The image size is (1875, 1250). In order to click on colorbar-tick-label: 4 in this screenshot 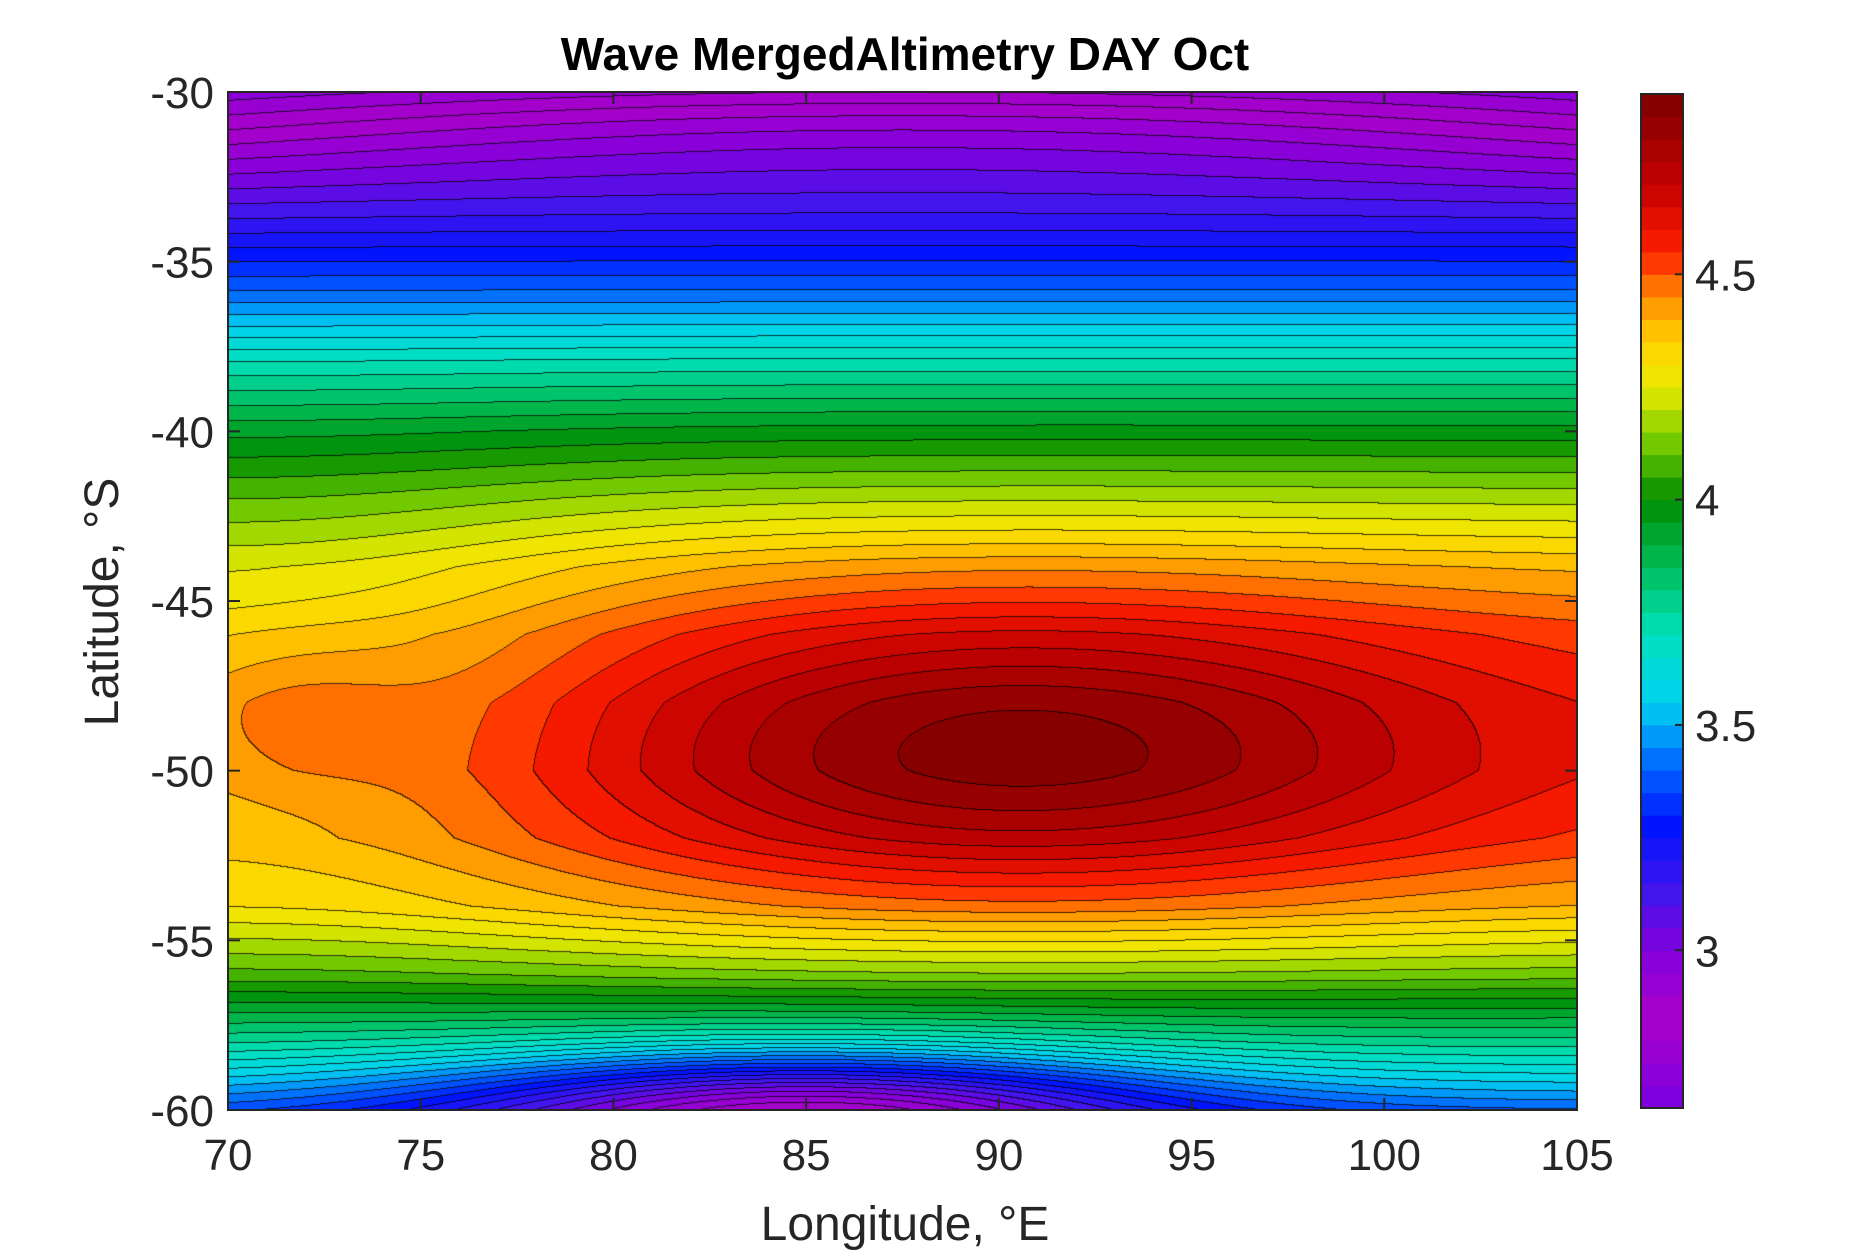, I will do `click(1707, 501)`.